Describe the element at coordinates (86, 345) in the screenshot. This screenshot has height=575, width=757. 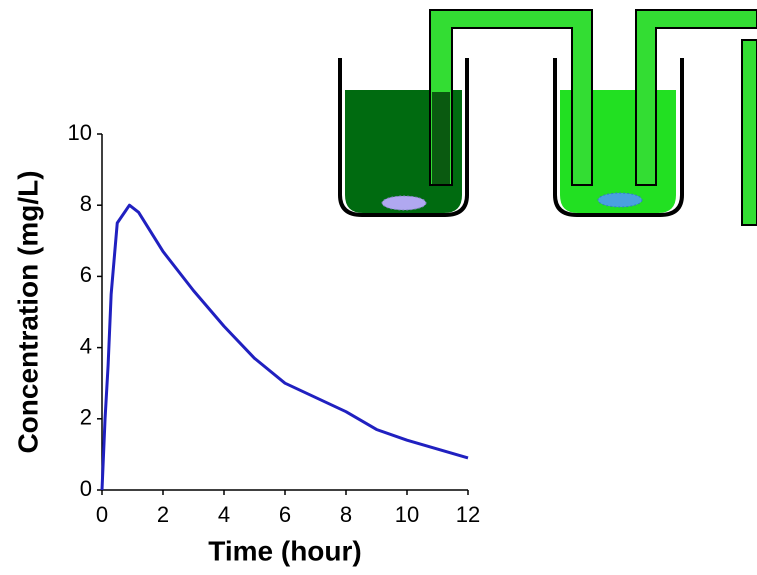
I see `y-tick-label: 4` at that location.